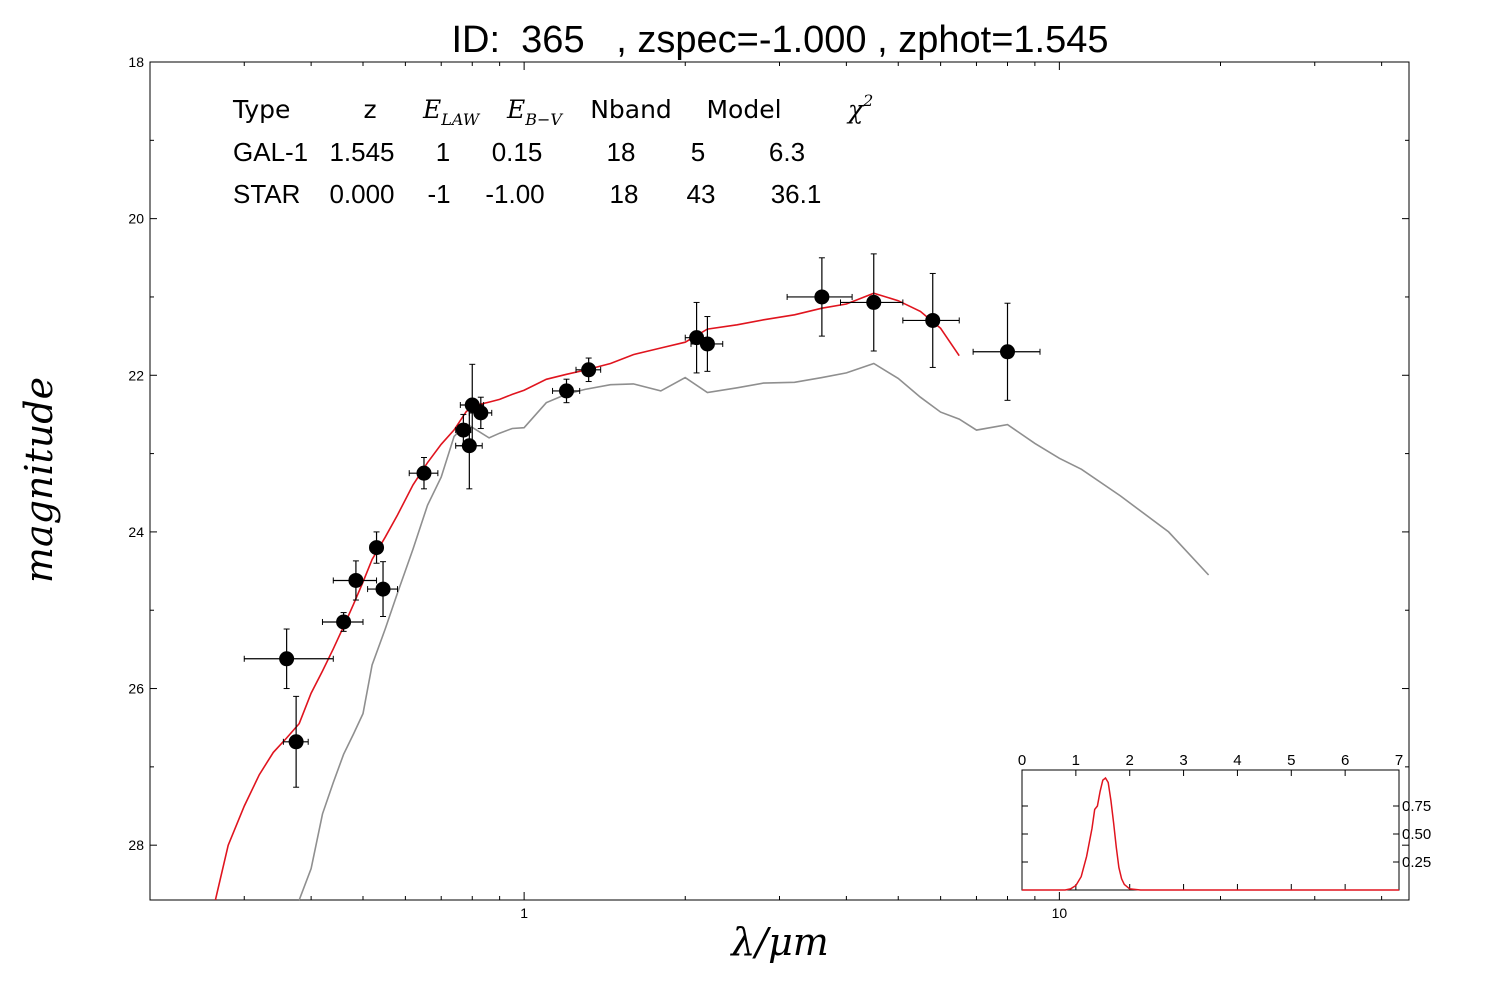  Describe the element at coordinates (631, 109) in the screenshot. I see `table-header-nband: Nband` at that location.